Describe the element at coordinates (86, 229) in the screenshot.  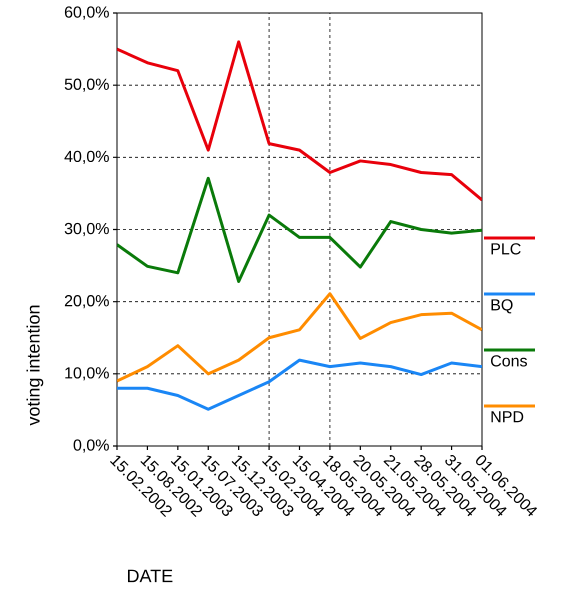
I see `y-tick-label: 30,0%` at that location.